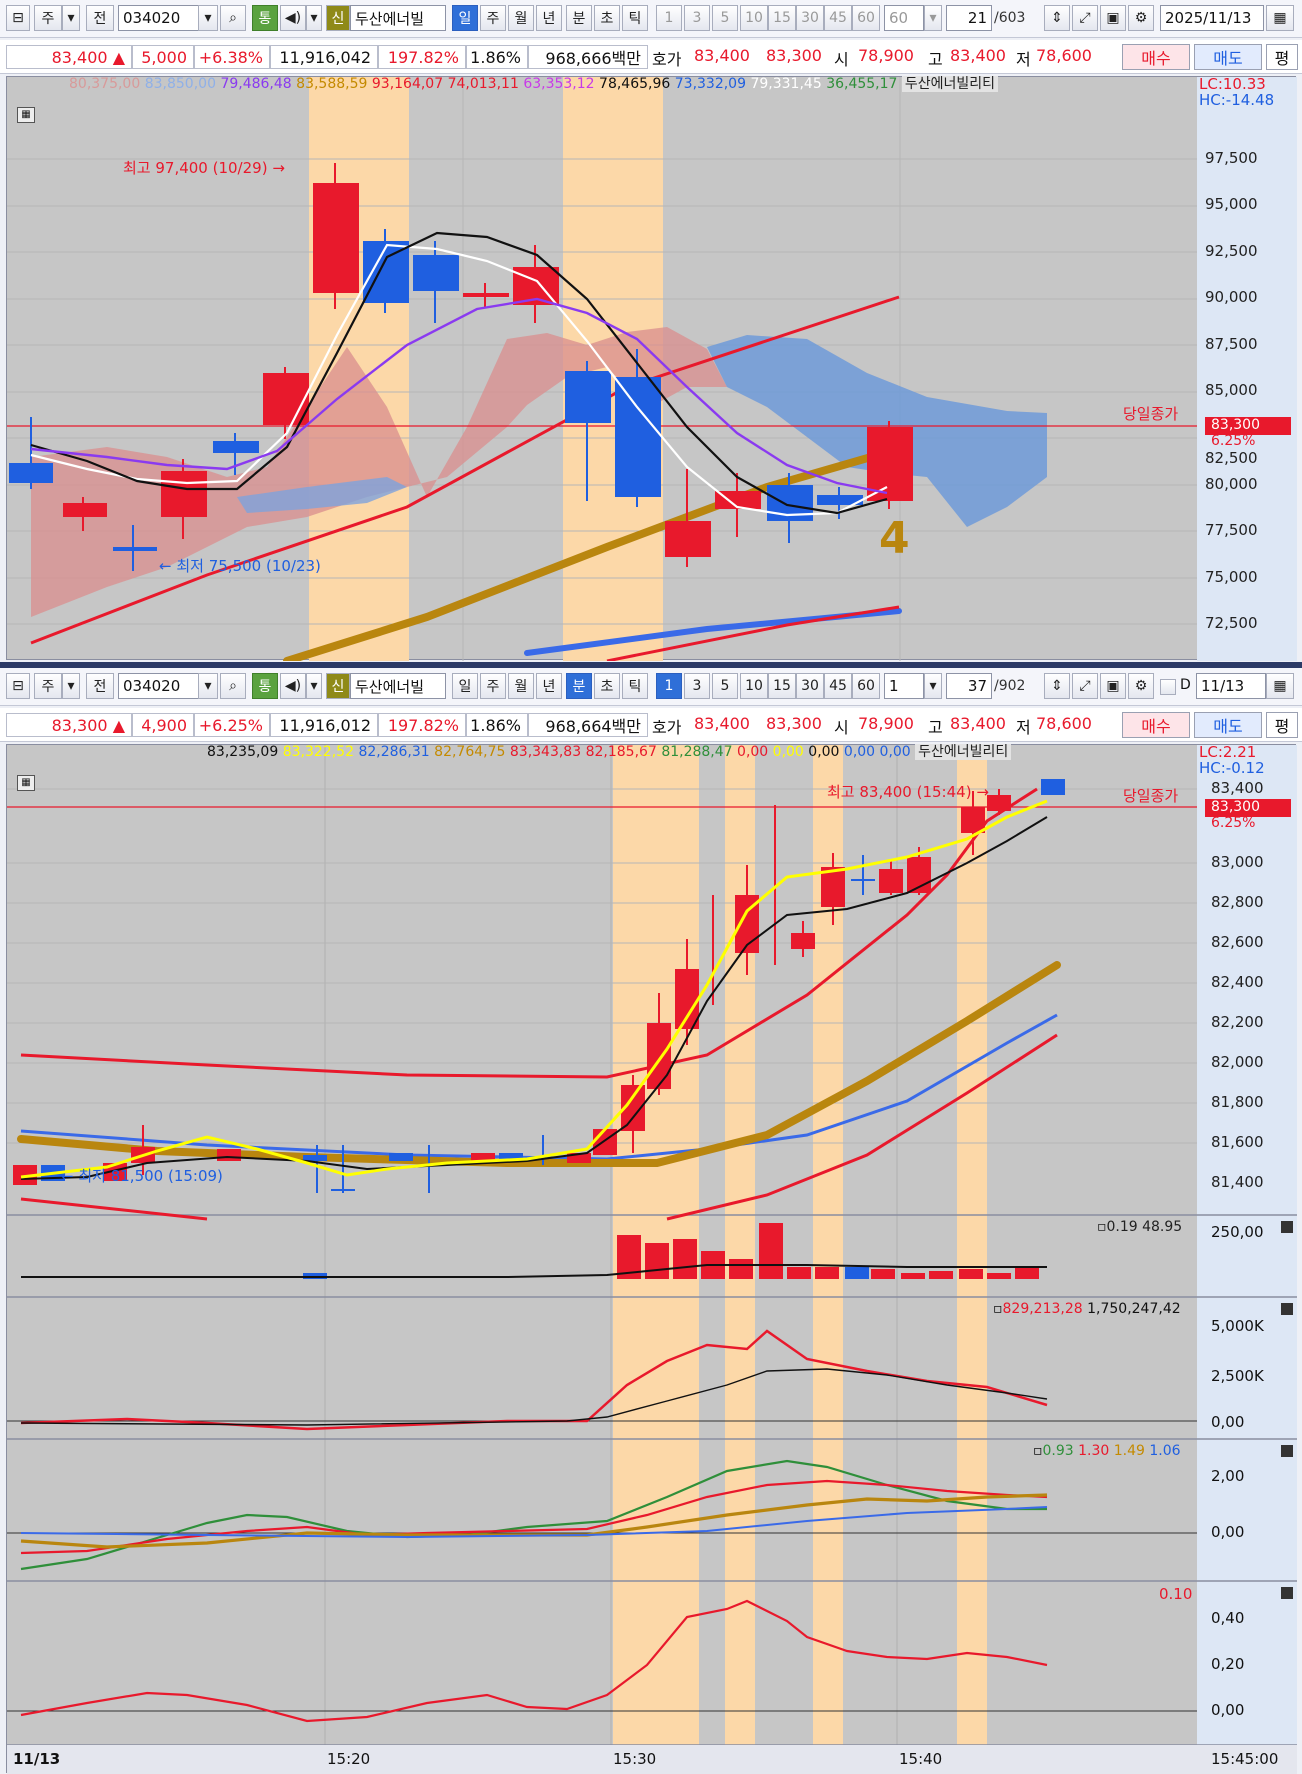  What do you see at coordinates (152, 18) in the screenshot?
I see `stock-code-value: 034020` at bounding box center [152, 18].